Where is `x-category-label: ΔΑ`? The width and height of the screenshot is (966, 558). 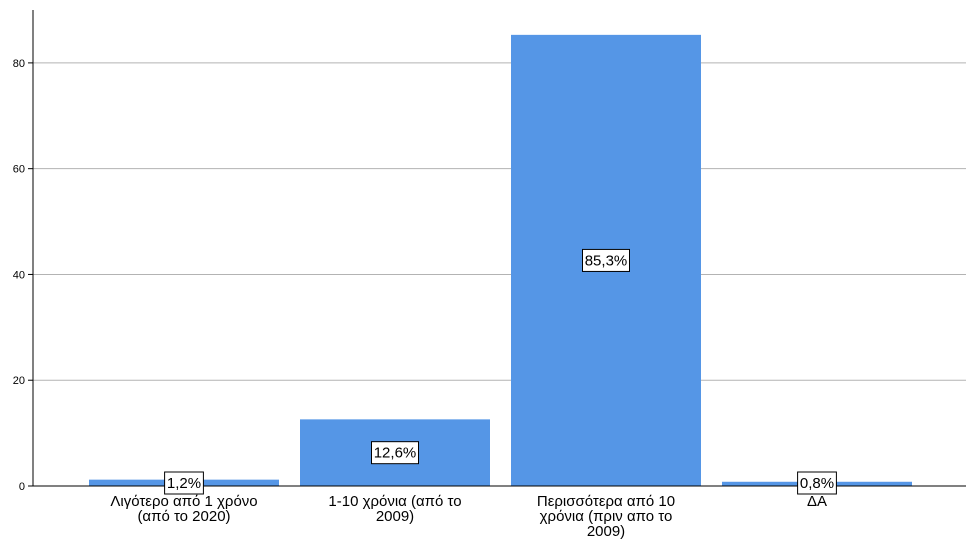
x-category-label: ΔΑ is located at coordinates (817, 501).